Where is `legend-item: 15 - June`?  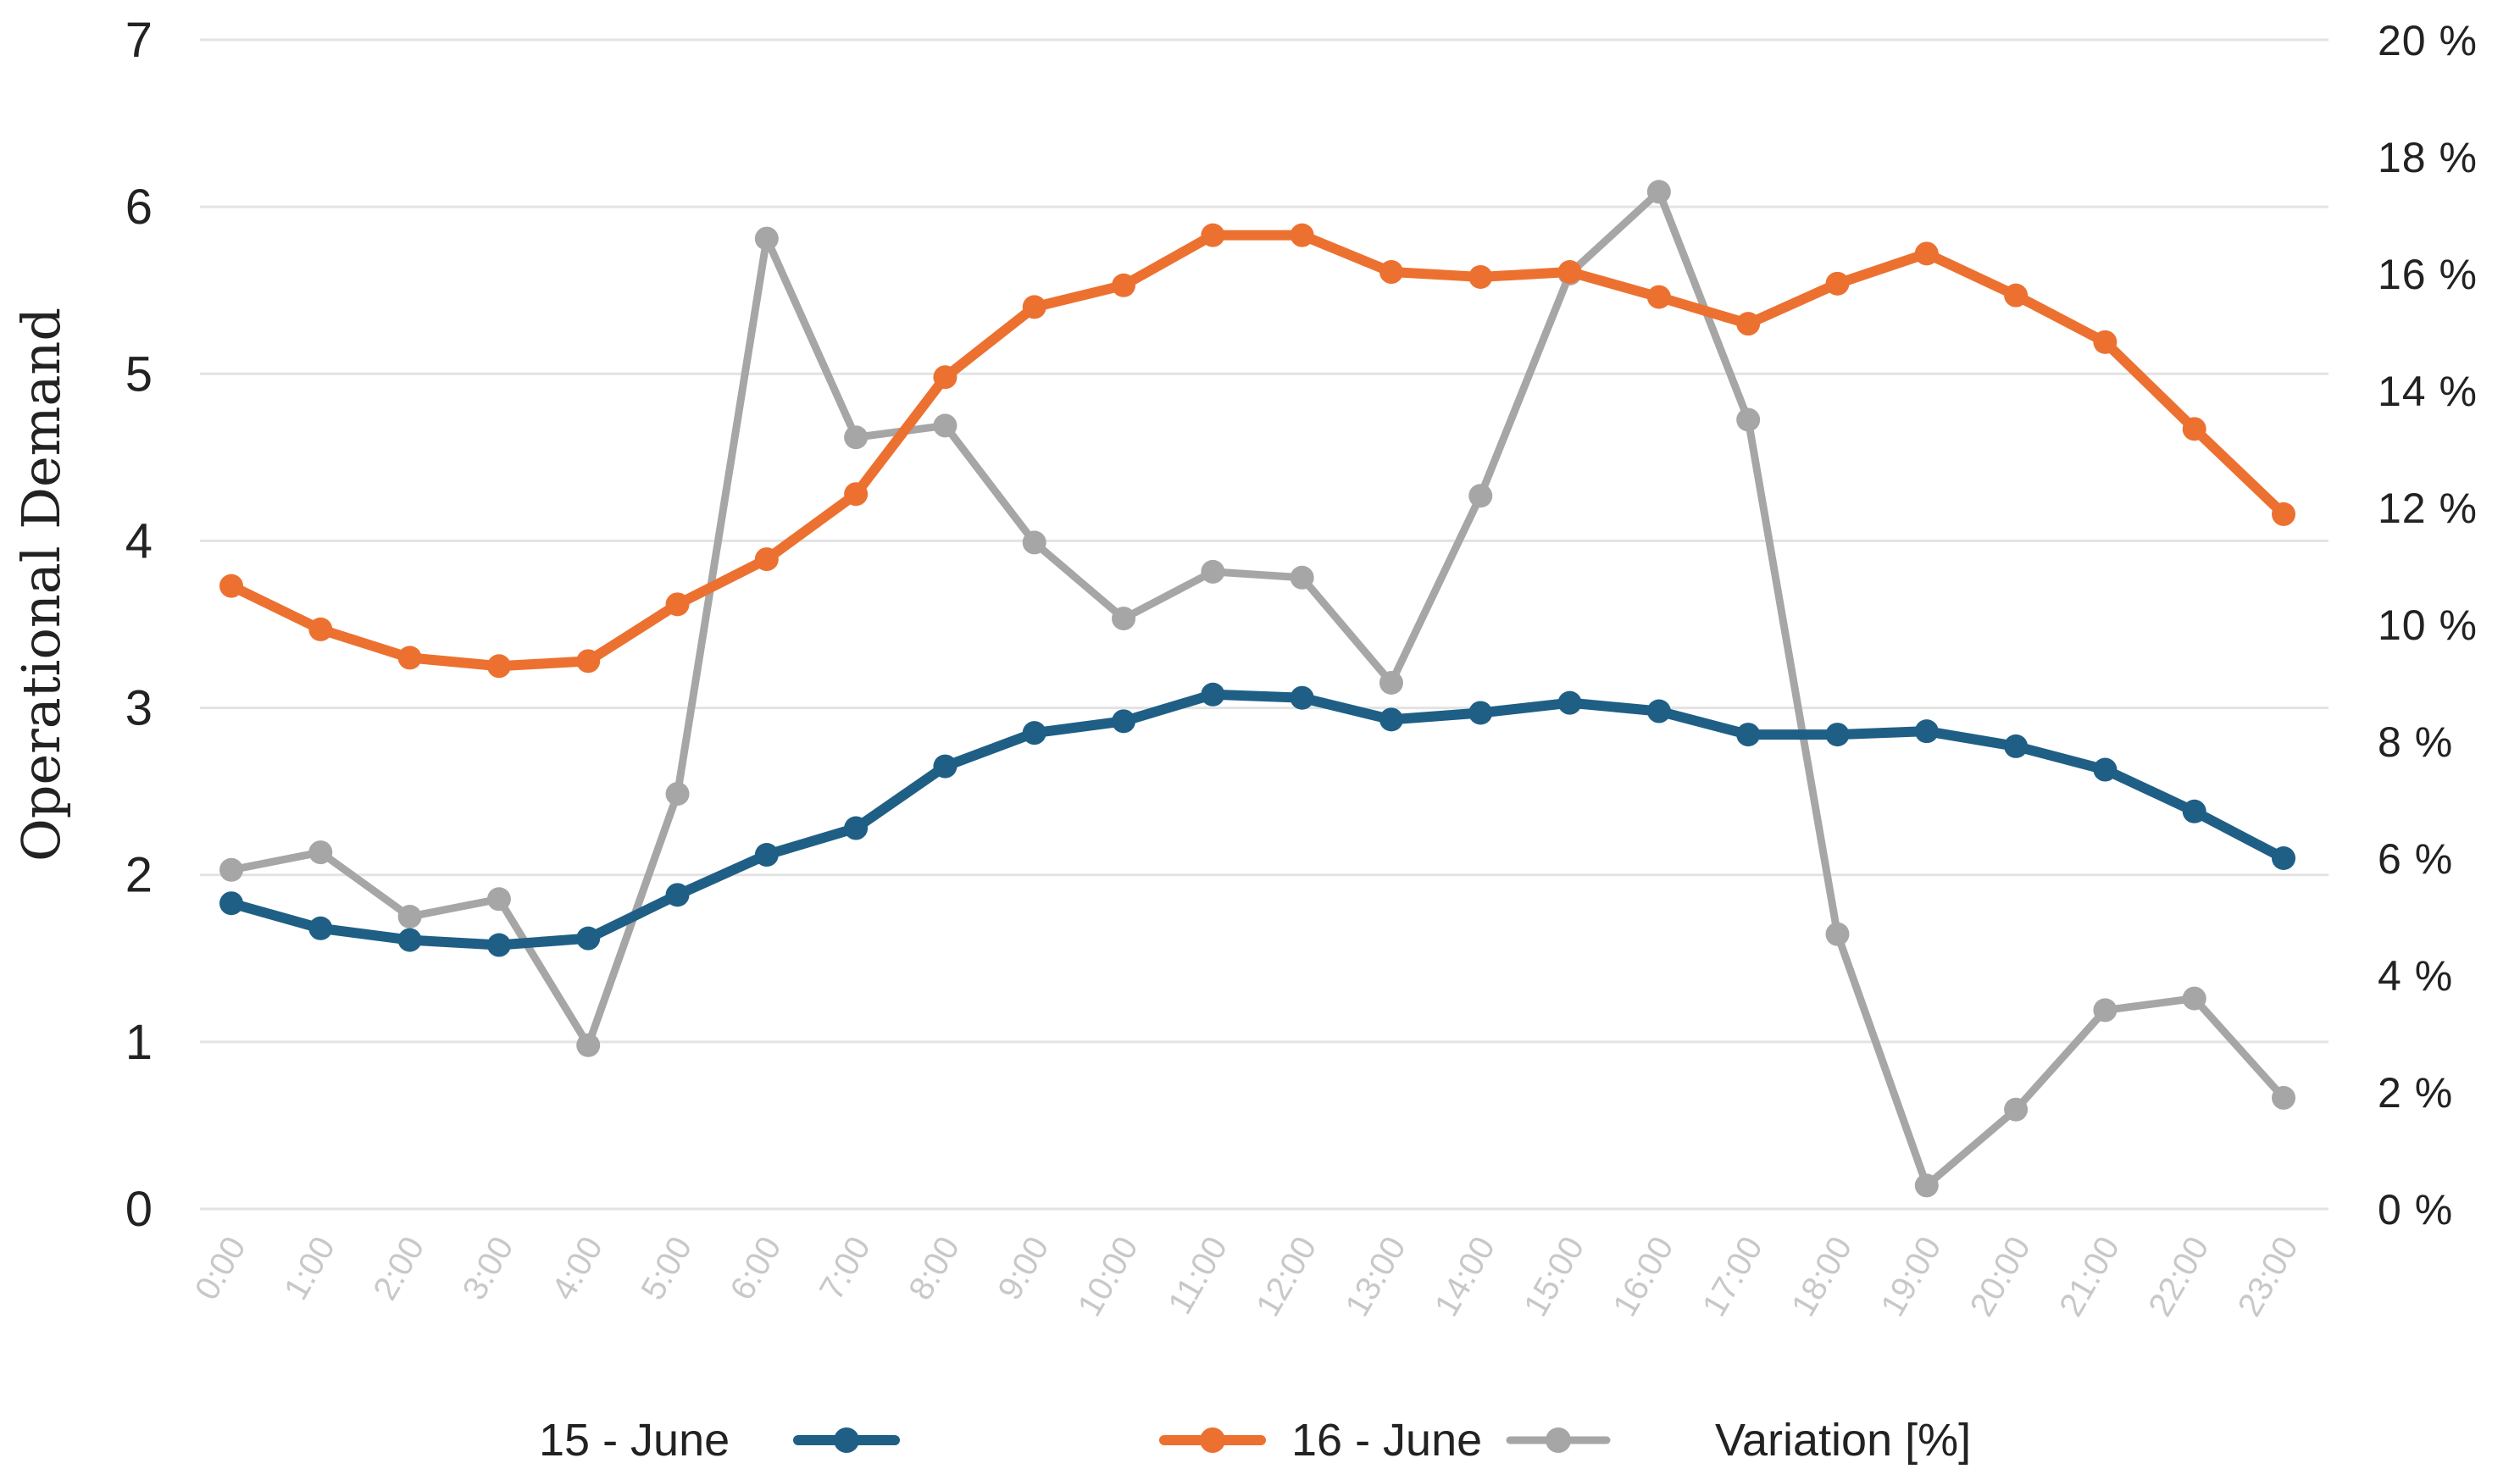
legend-item: 15 - June is located at coordinates (719, 1440).